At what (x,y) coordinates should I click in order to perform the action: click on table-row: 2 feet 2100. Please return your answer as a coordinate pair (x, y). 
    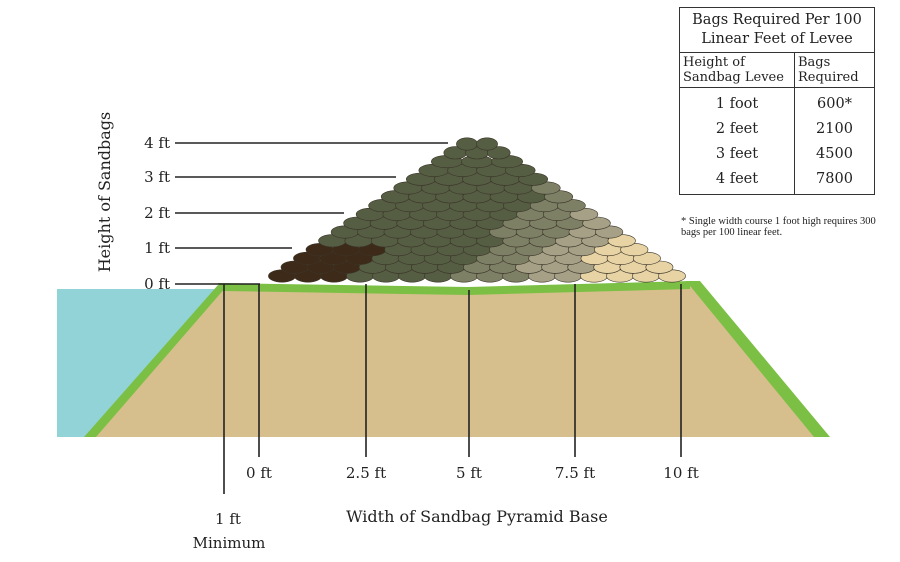
    Looking at the image, I should click on (777, 129).